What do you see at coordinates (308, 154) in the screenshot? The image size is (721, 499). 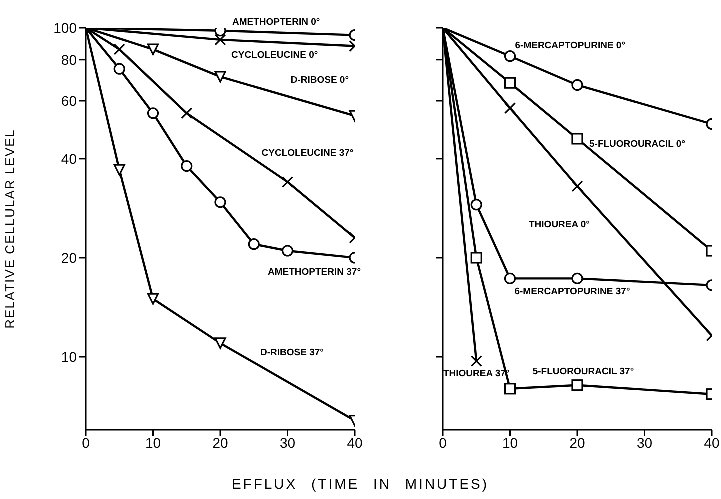 I see `series-label: CYCLOLEUCINE 37°` at bounding box center [308, 154].